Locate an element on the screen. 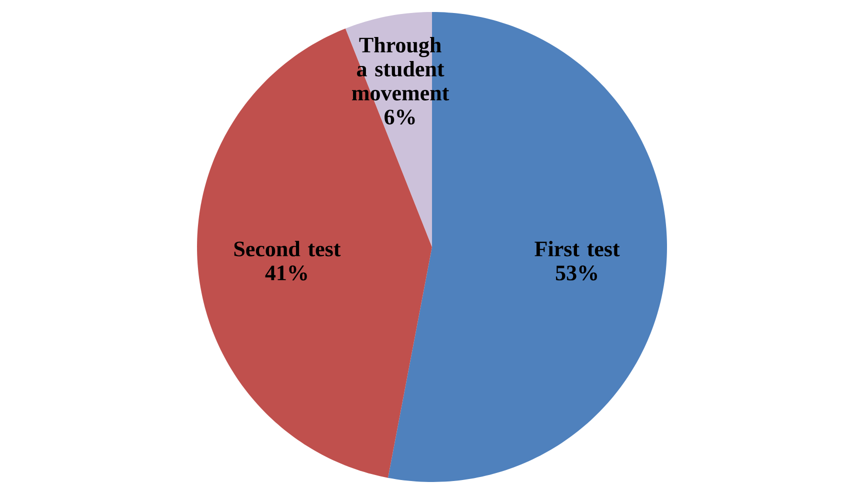 This screenshot has height=497, width=848. data-label: 53% is located at coordinates (576, 273).